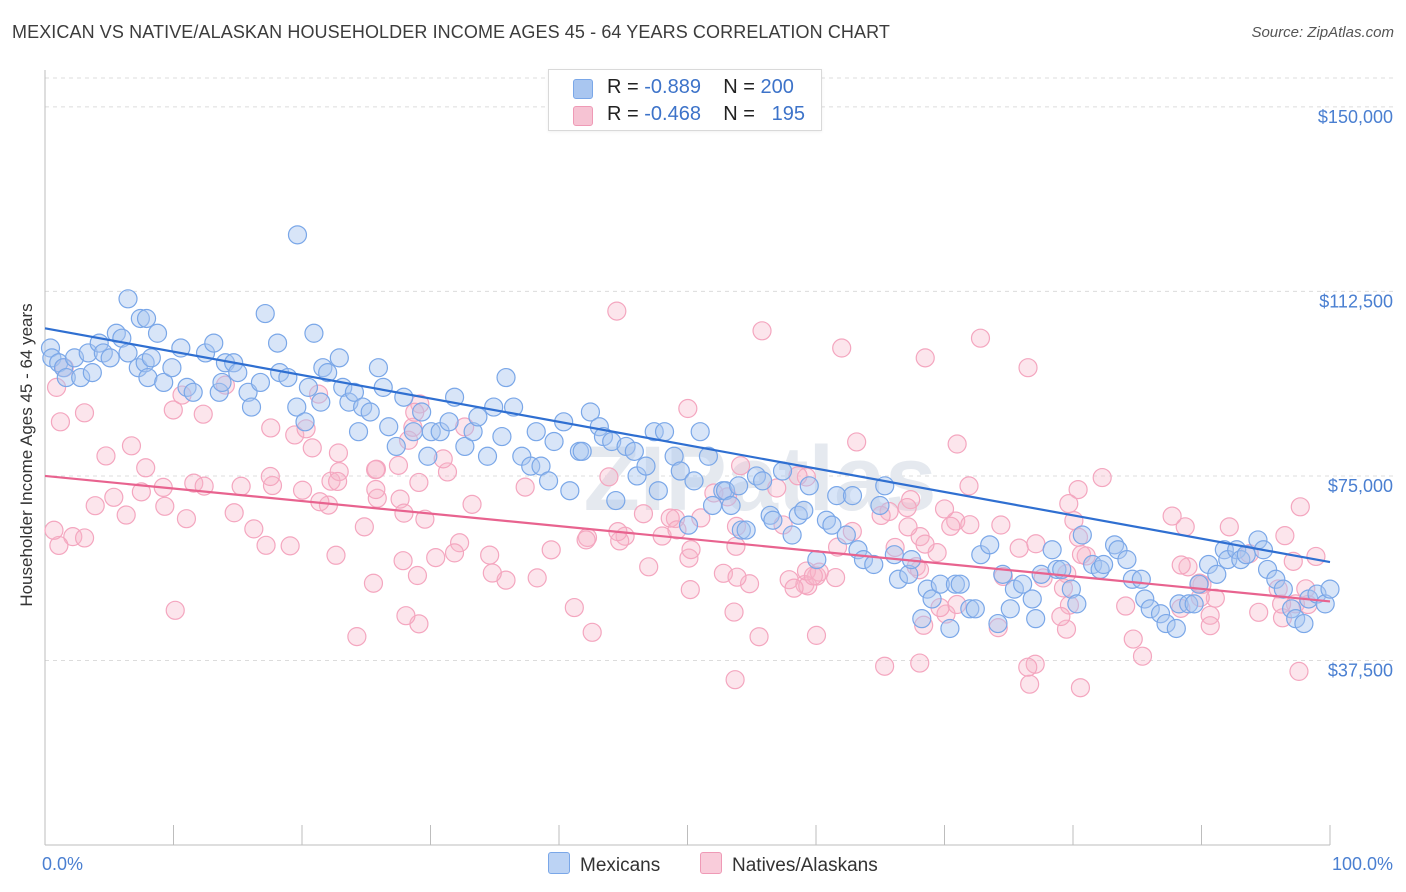  Describe the element at coordinates (620, 865) in the screenshot. I see `legend-label-mexicans: Mexicans` at that location.